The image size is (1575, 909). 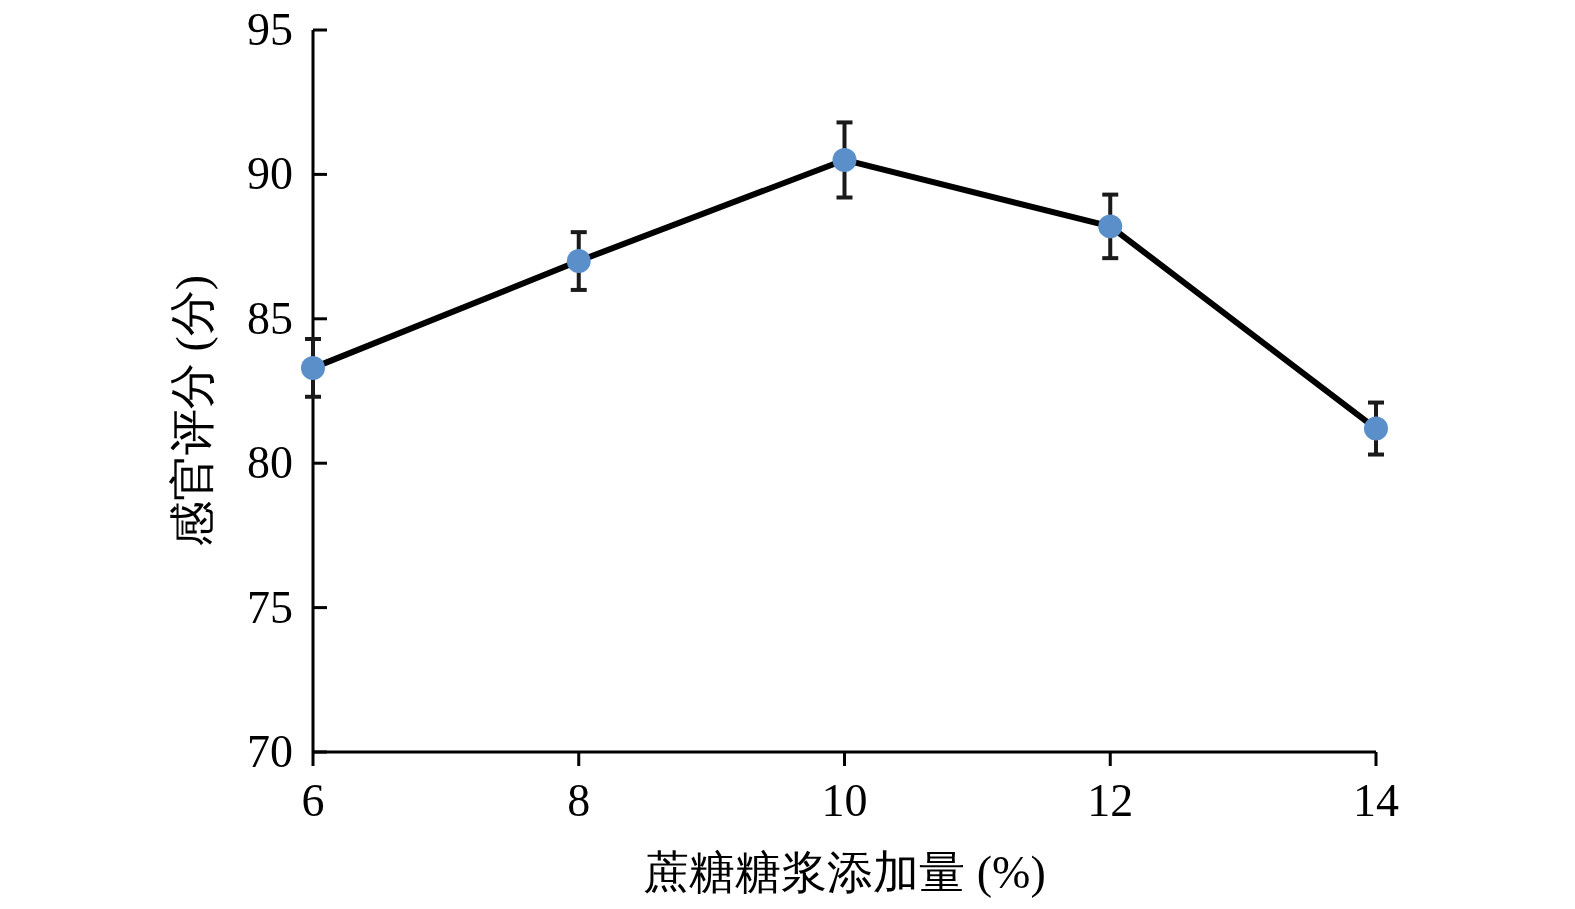 What do you see at coordinates (313, 800) in the screenshot?
I see `x-tick-label: 6` at bounding box center [313, 800].